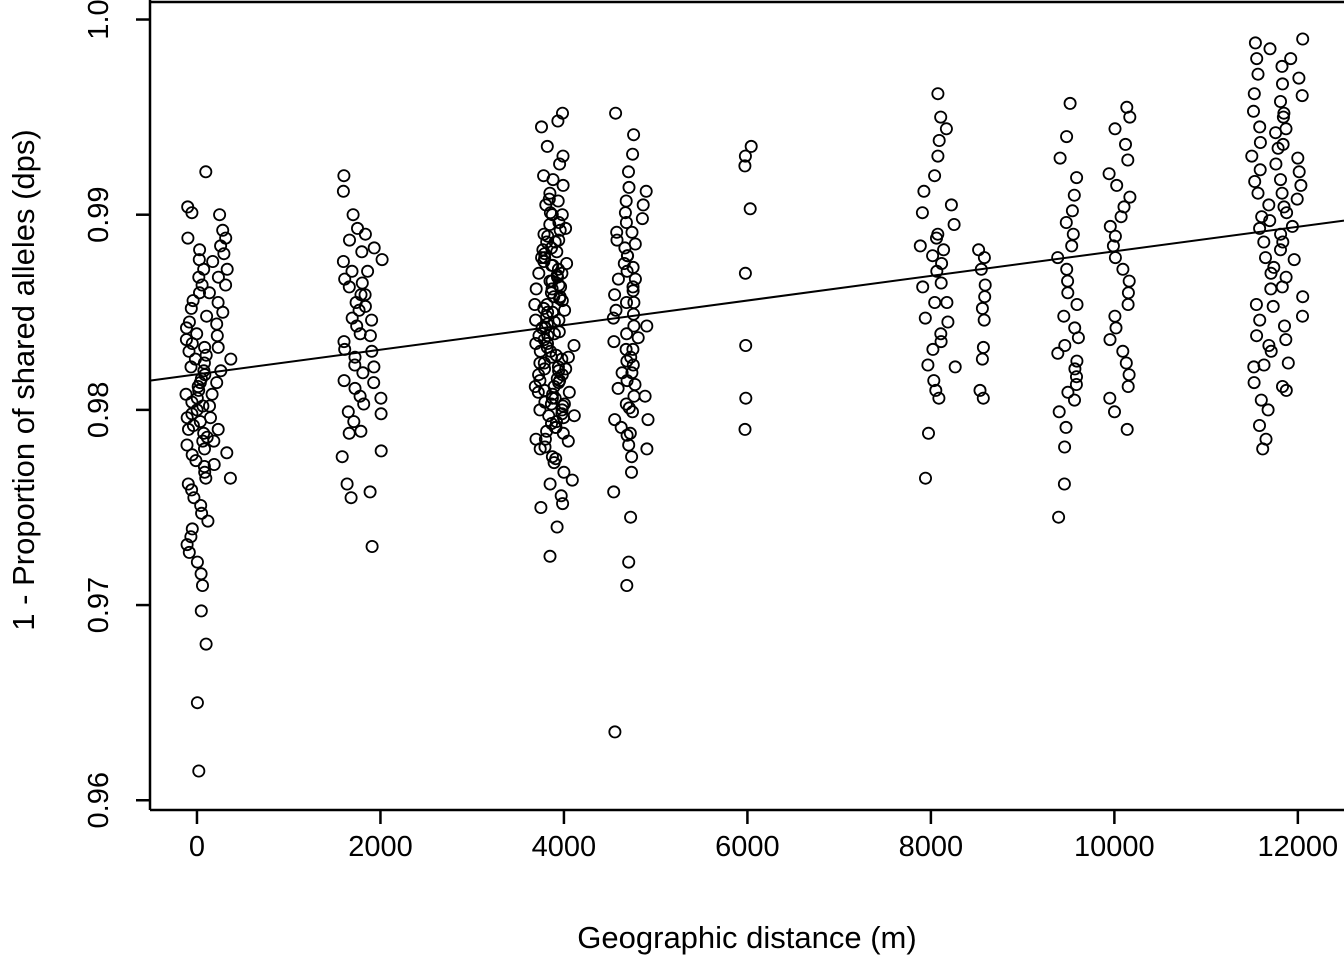  Describe the element at coordinates (99, 605) in the screenshot. I see `y-tick-label: 0.97` at that location.